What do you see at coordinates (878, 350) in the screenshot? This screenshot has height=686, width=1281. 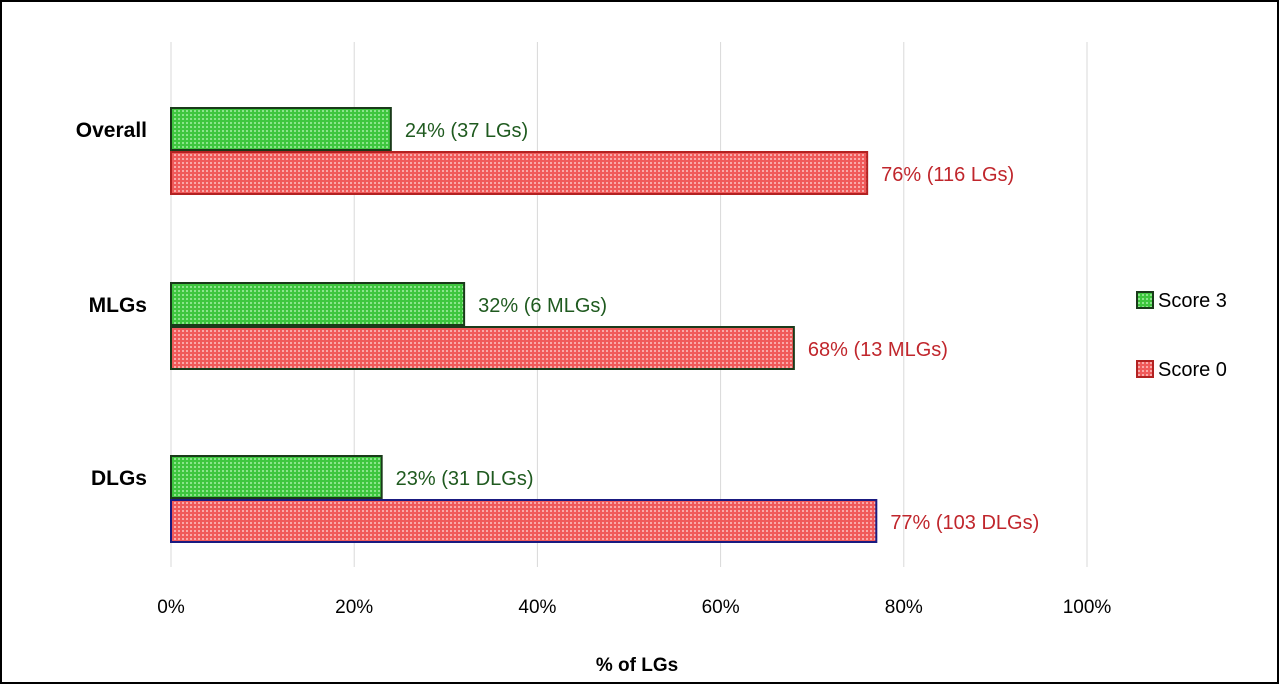 I see `data-label-score-0-mlgs: 68% (13 MLGs)` at bounding box center [878, 350].